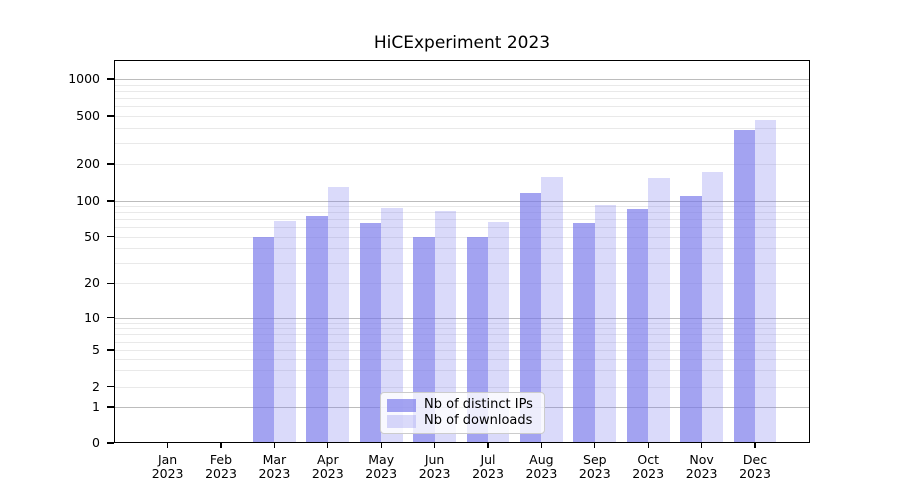  I want to click on x-tick-label: Oct 2023, so click(648, 466).